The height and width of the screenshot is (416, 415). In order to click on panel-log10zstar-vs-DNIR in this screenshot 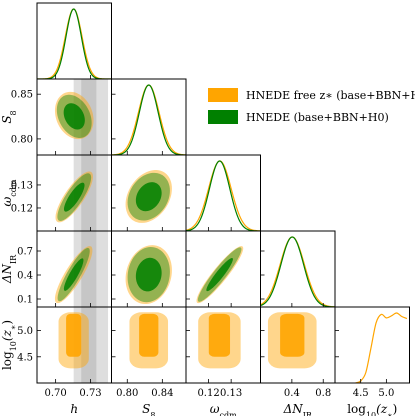, I will do `click(292, 340)`.